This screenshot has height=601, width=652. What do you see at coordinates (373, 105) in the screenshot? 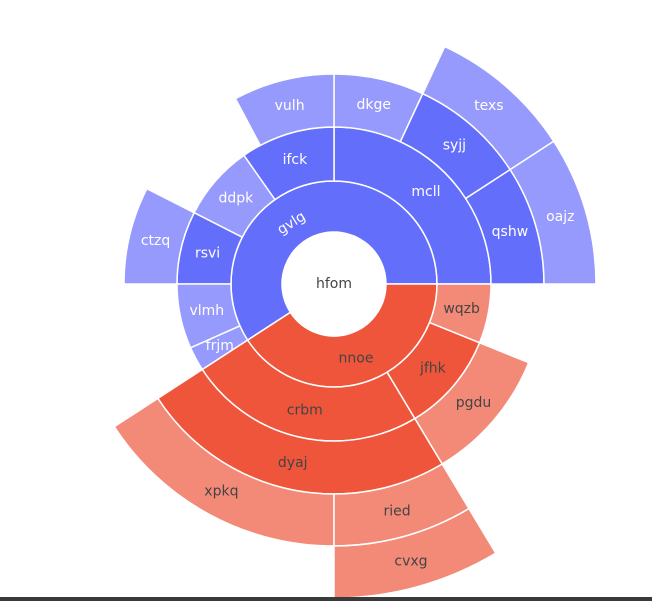
I see `label-dkge: dkge` at bounding box center [373, 105].